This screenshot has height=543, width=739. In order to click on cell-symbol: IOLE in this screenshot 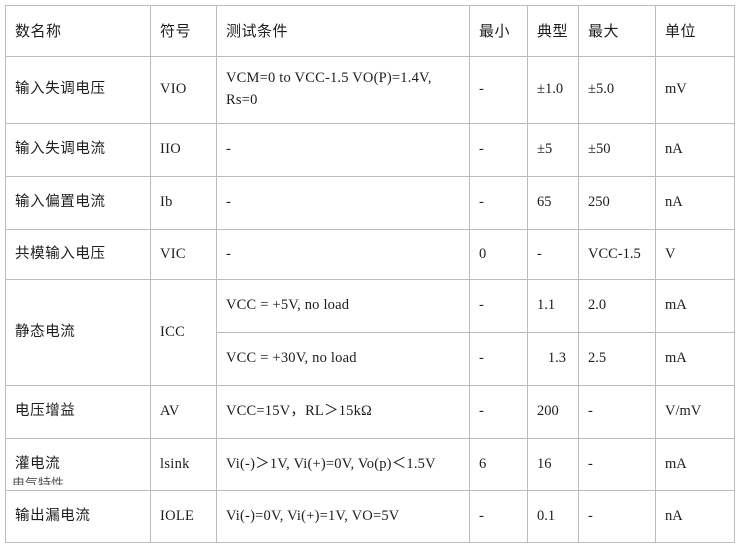, I will do `click(183, 516)`.